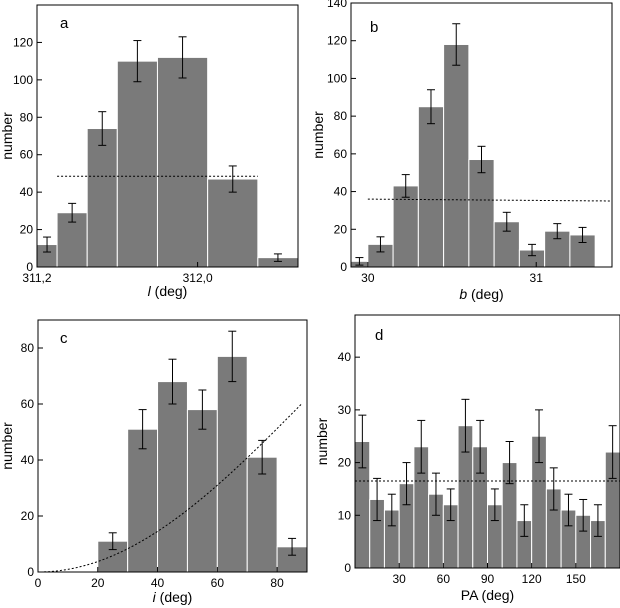  Describe the element at coordinates (345, 410) in the screenshot. I see `y-tick-label-d-3: 30` at that location.